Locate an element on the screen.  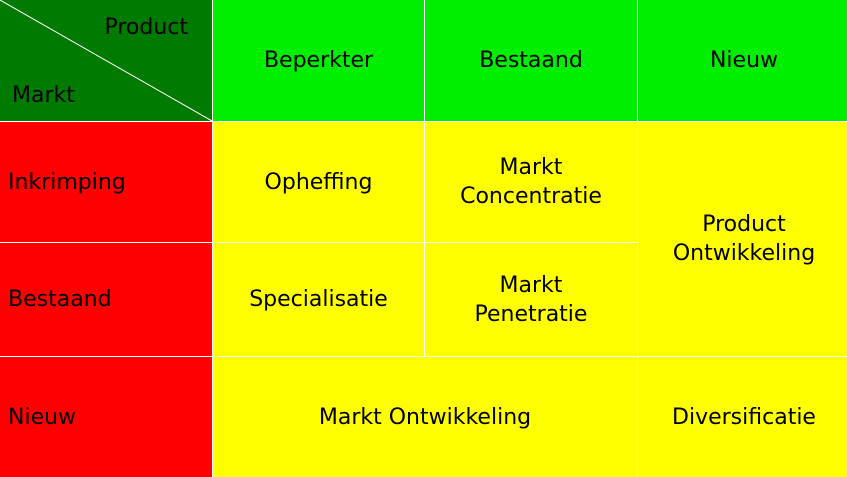
column-header-beperkter: Beperkter is located at coordinates (318, 60).